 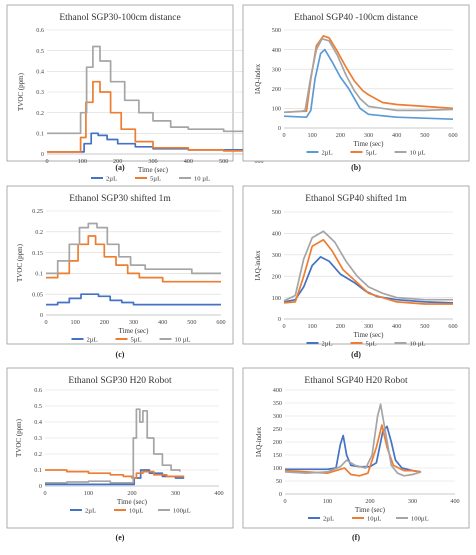 What do you see at coordinates (356, 354) in the screenshot?
I see `panel-label: (d)` at bounding box center [356, 354].